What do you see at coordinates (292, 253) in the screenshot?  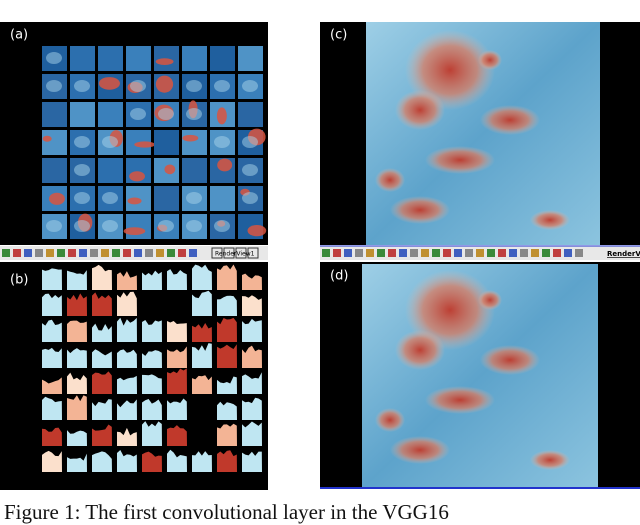 I see `toolbar-icons` at bounding box center [292, 253].